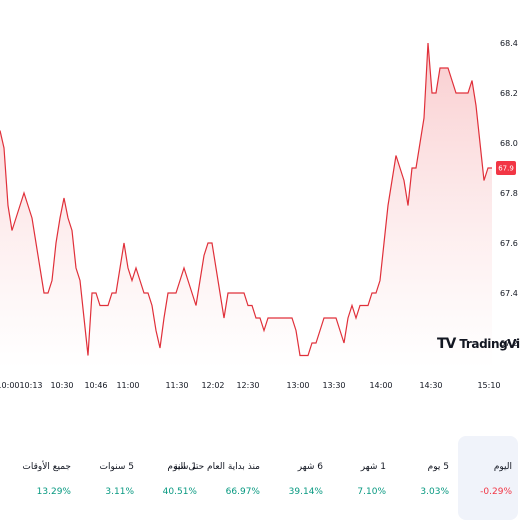  I want to click on period-label: جميع الأوقات, so click(46, 467).